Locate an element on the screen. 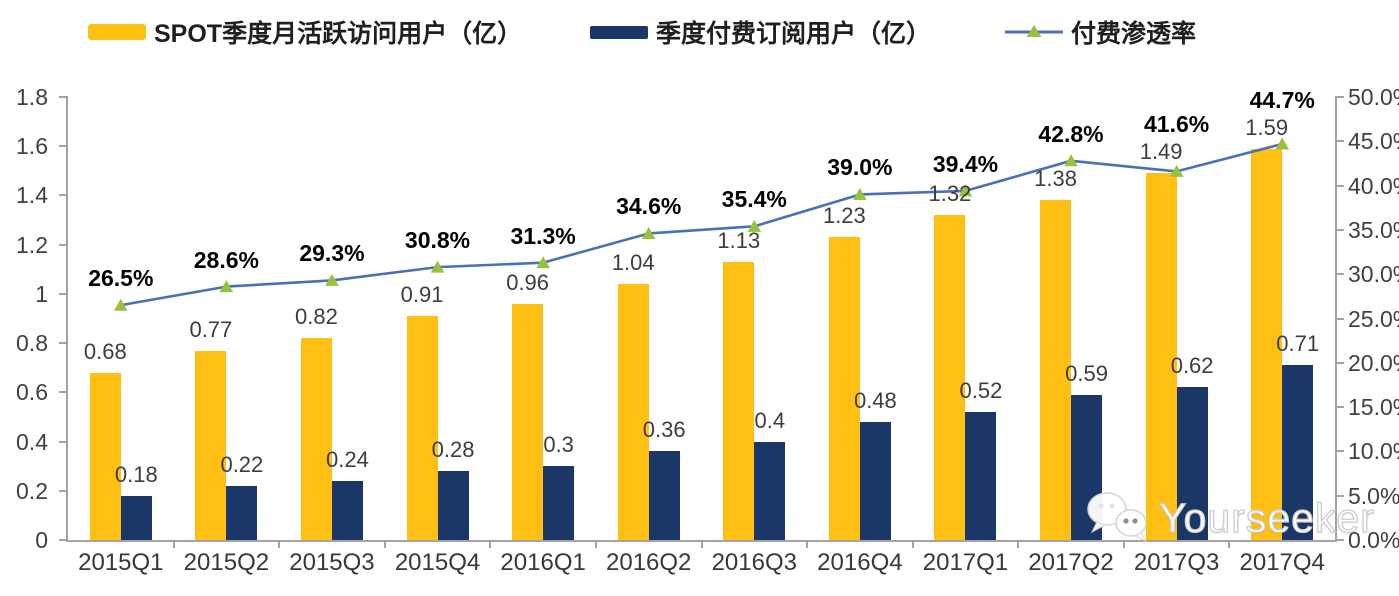 The height and width of the screenshot is (596, 1399). left-axis-tick-label: 0.8 is located at coordinates (32, 343).